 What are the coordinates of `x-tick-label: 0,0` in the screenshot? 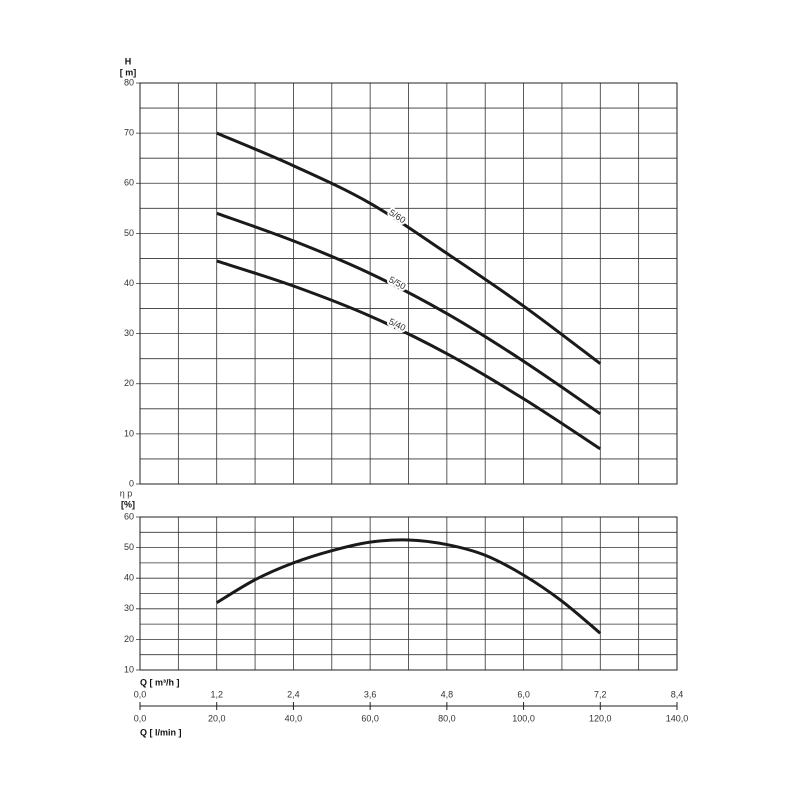 It's located at (140, 718).